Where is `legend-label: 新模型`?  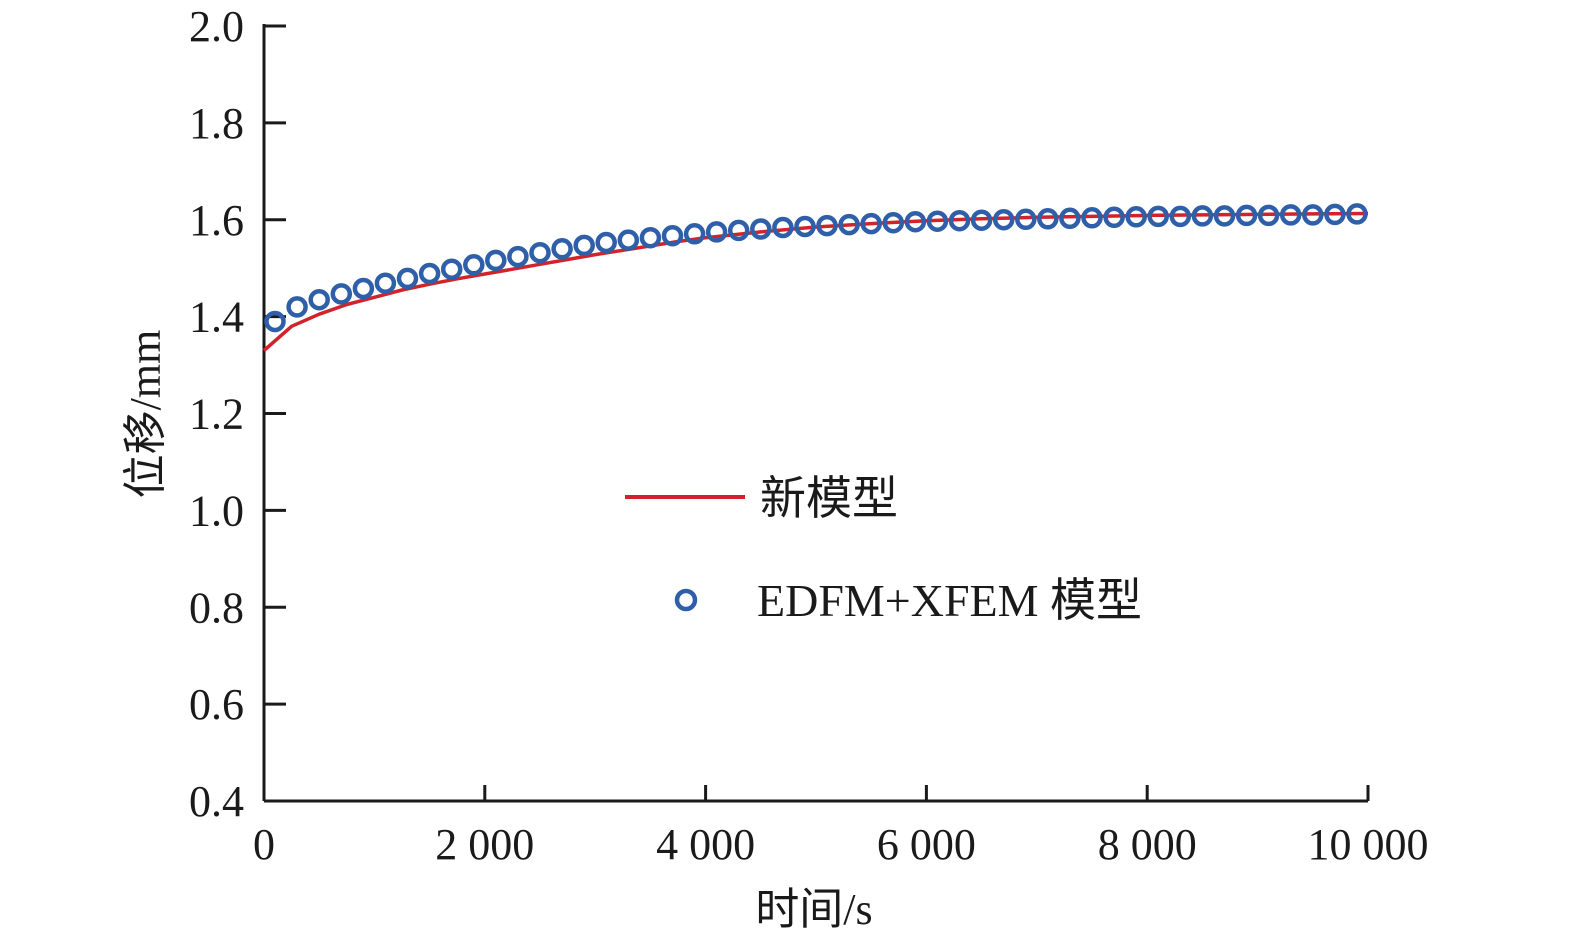
legend-label: 新模型 is located at coordinates (829, 498).